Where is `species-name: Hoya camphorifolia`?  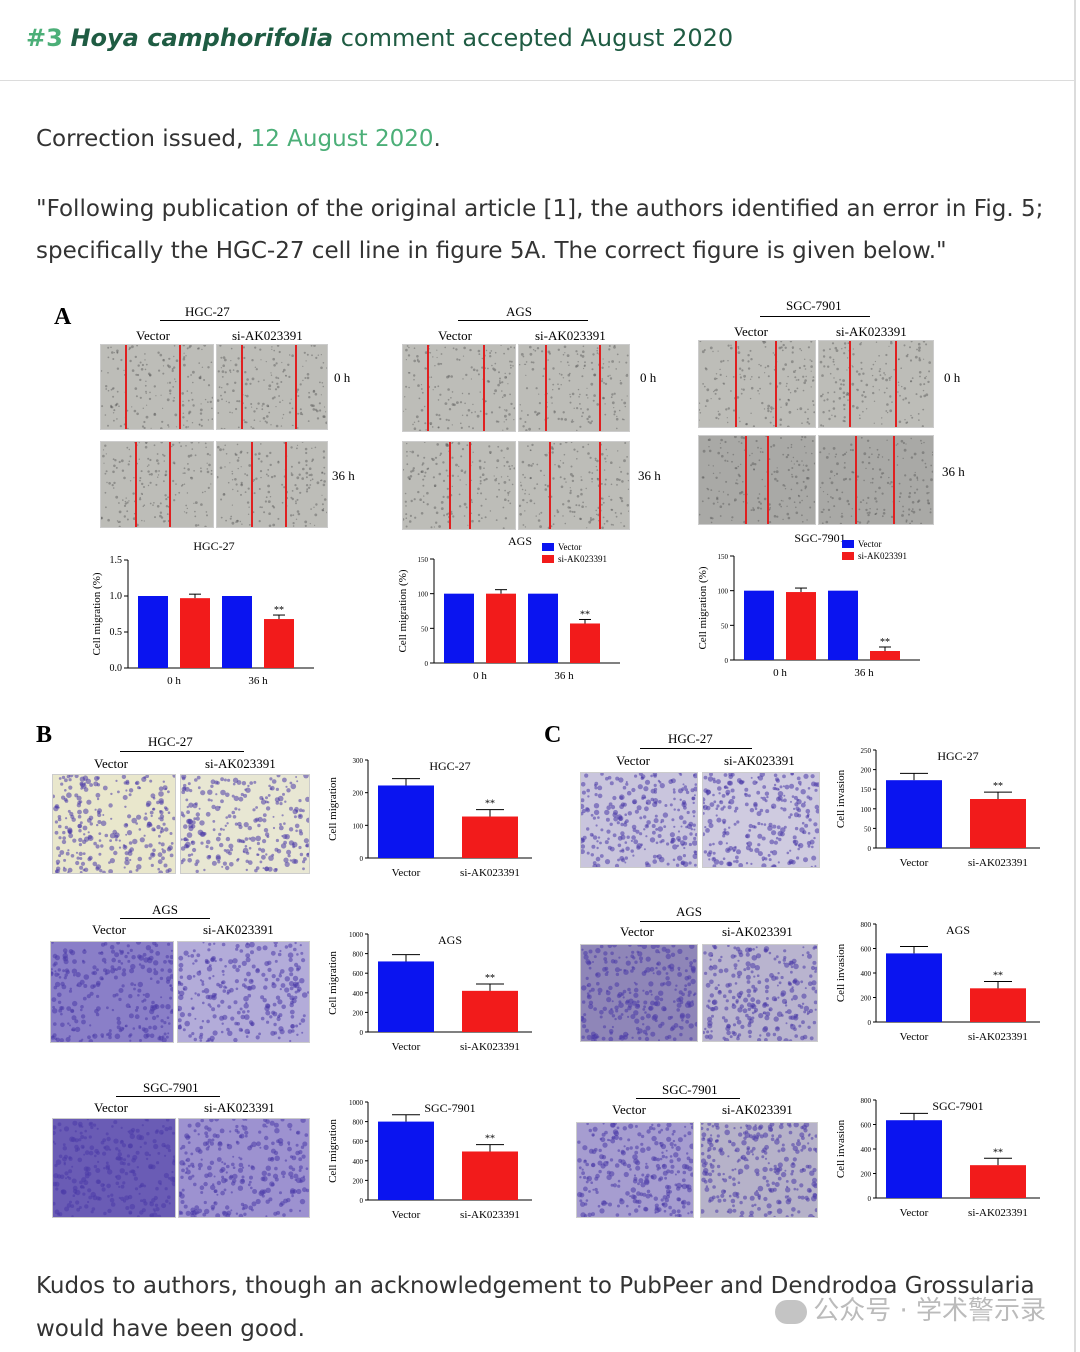
species-name: Hoya camphorifolia is located at coordinates (202, 38).